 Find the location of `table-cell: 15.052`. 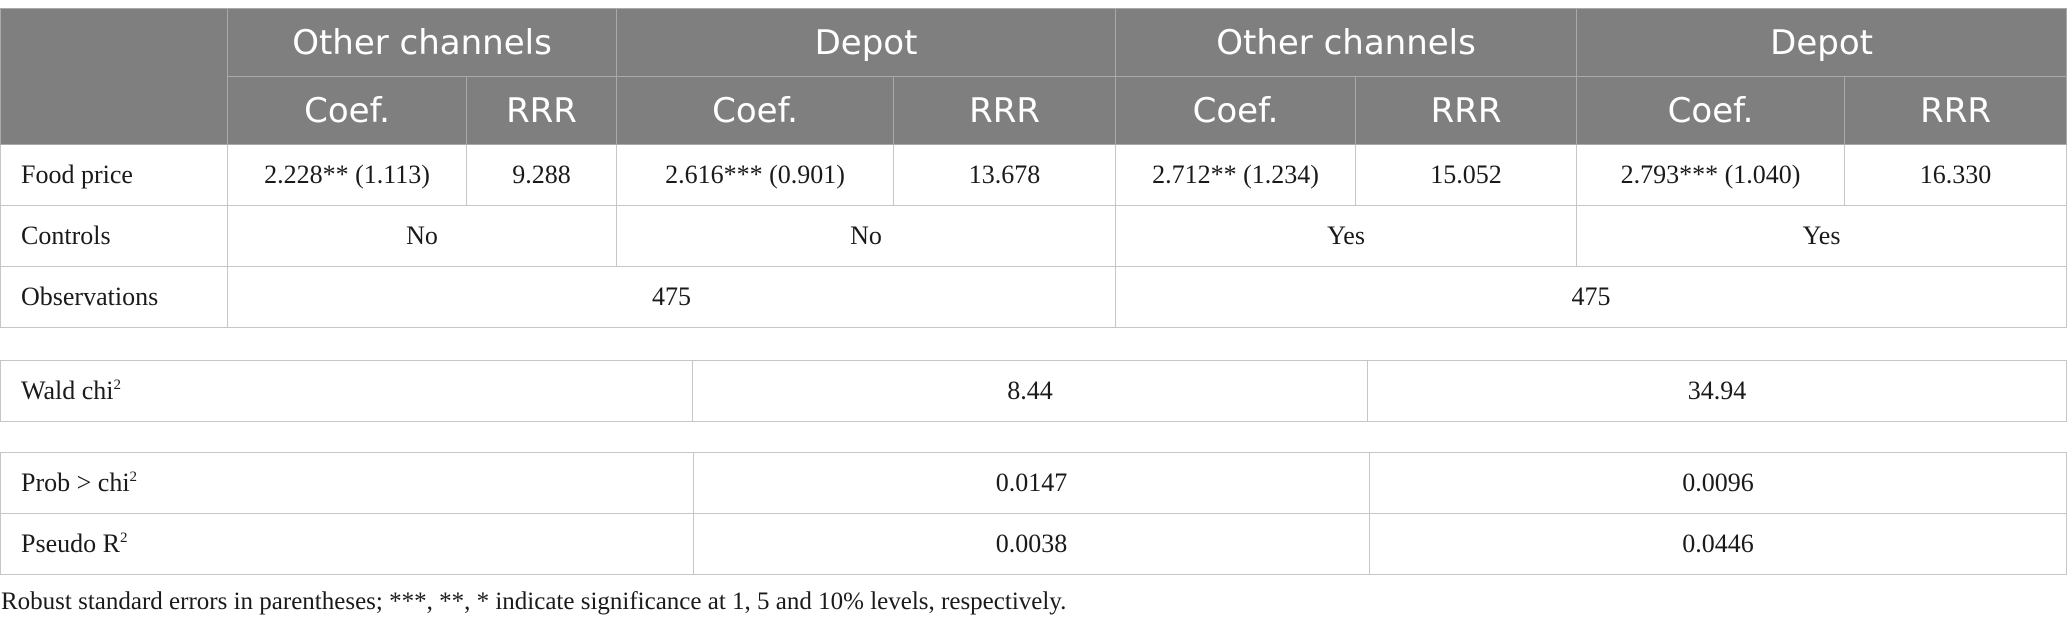

table-cell: 15.052 is located at coordinates (1466, 175).